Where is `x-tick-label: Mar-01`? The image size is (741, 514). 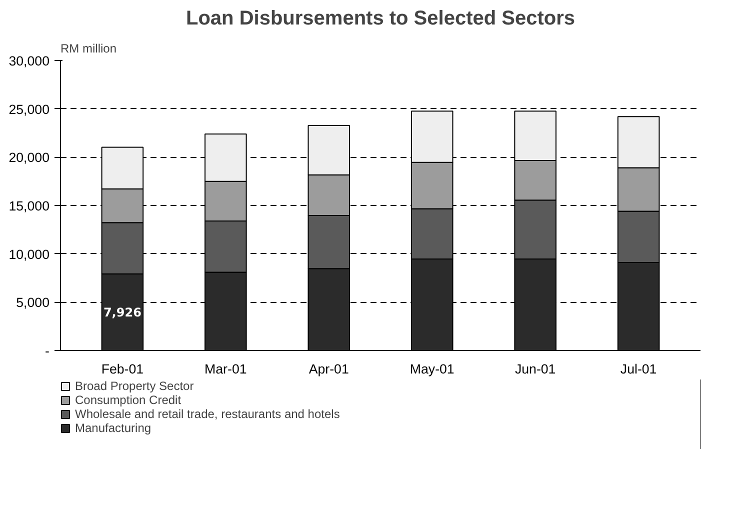
x-tick-label: Mar-01 is located at coordinates (225, 369).